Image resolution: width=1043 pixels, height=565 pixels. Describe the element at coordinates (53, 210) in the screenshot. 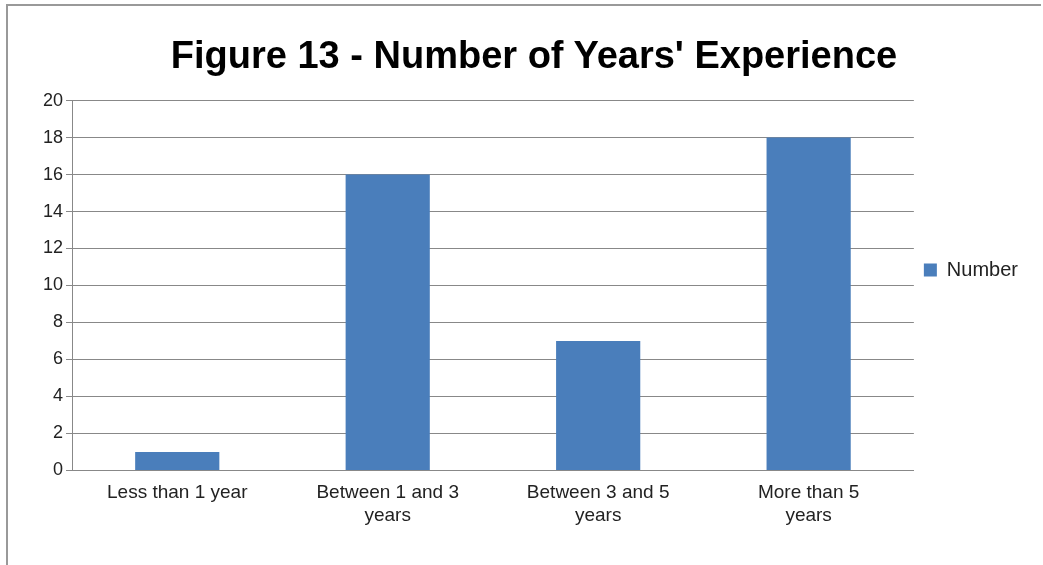

I see `y-tick-label: 14` at that location.